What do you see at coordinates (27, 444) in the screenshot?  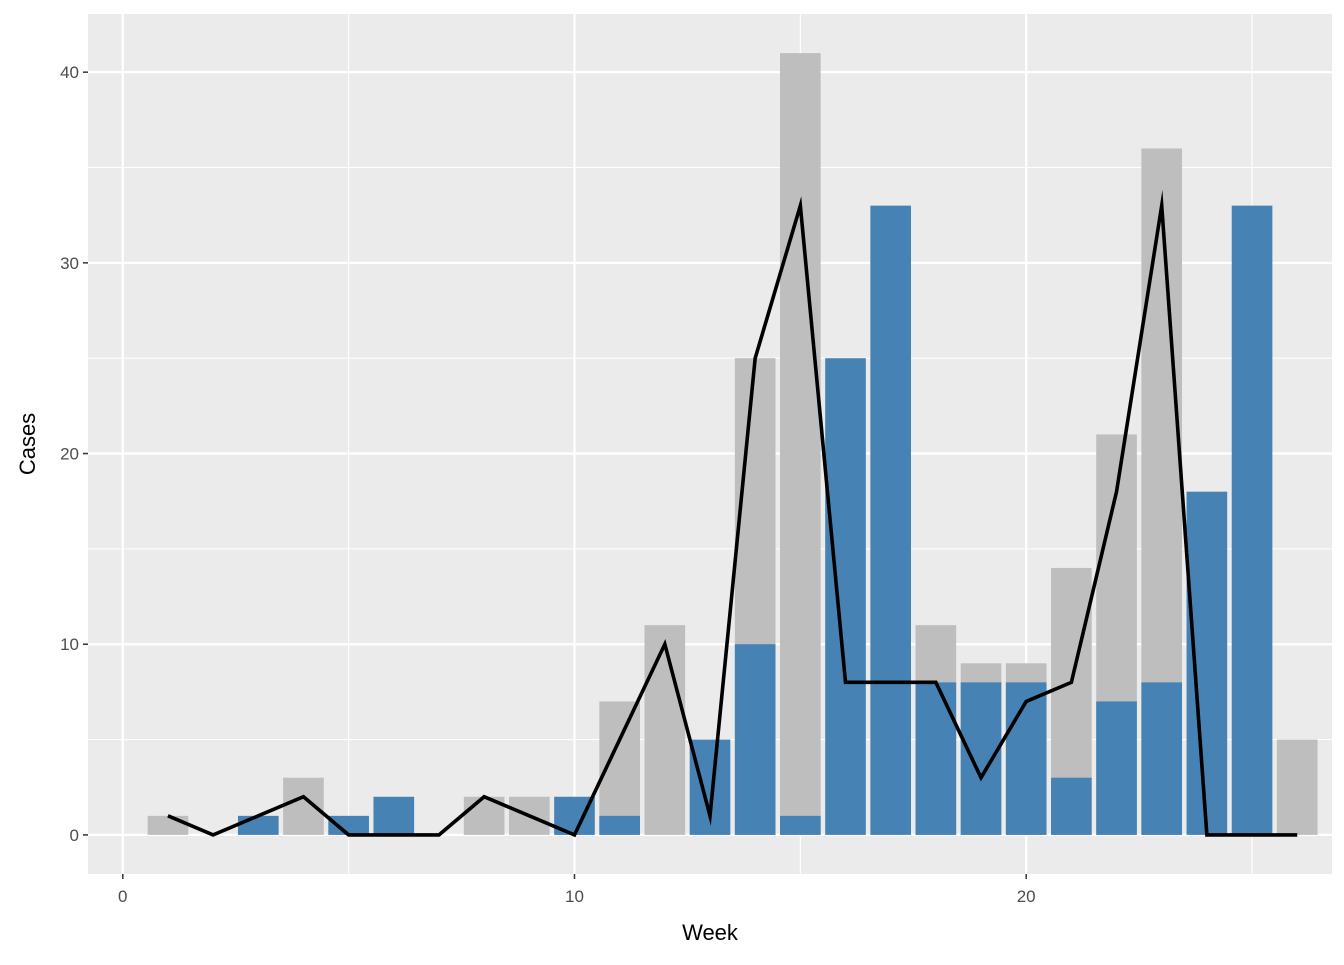 I see `y-axis-title: Cases` at bounding box center [27, 444].